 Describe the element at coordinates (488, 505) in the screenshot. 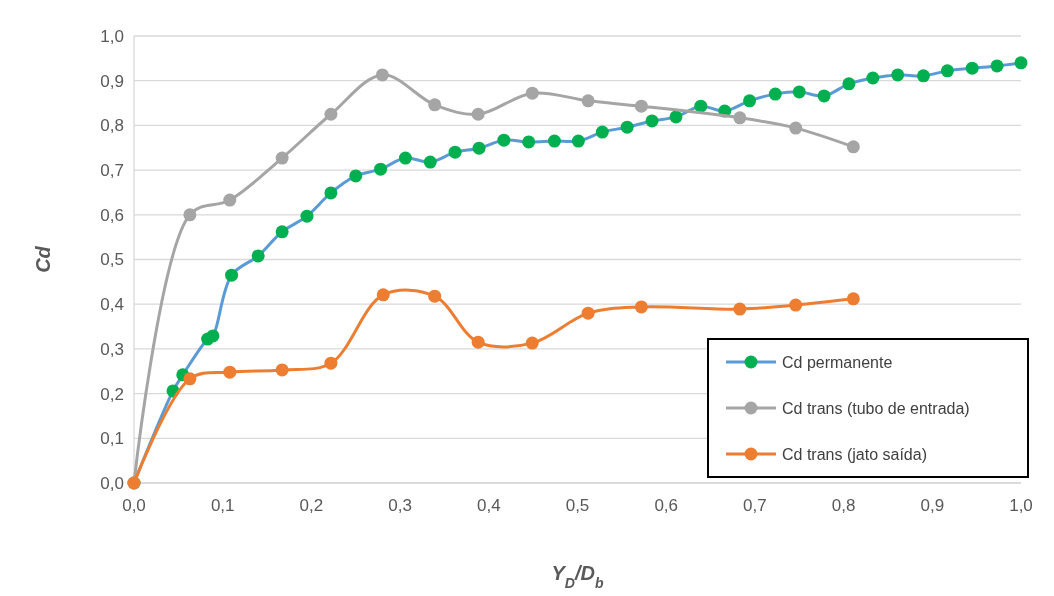

I see `x-tick-label: 0,4` at that location.